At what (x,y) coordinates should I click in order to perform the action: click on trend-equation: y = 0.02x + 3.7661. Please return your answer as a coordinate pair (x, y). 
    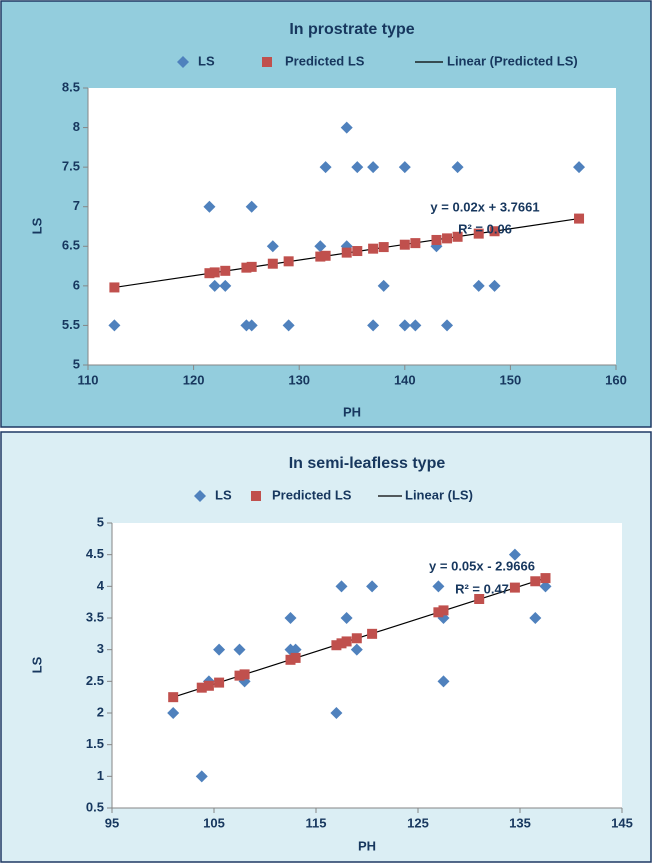
    Looking at the image, I should click on (484, 206).